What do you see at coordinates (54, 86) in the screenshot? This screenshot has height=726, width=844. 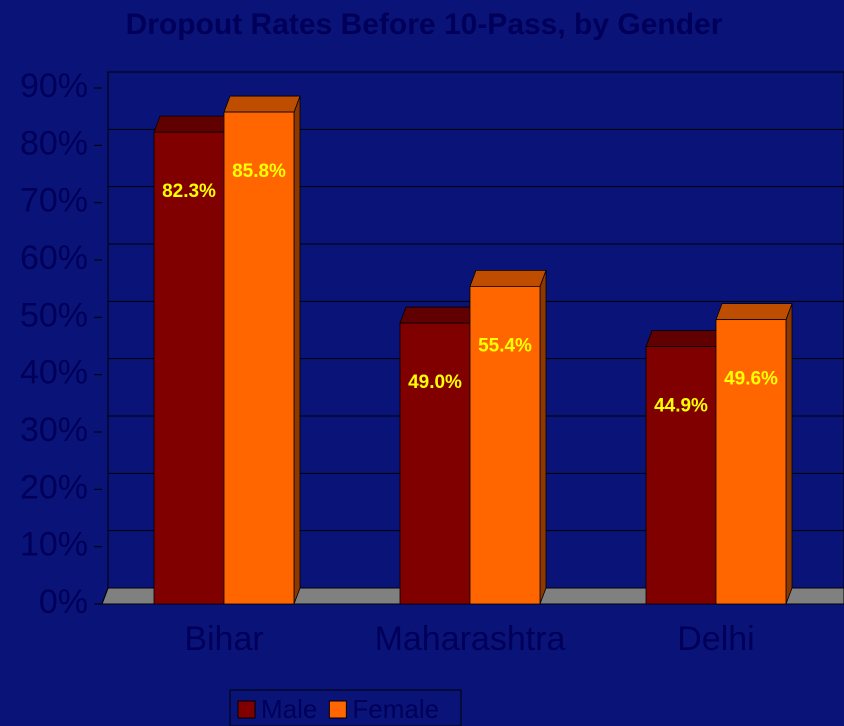 I see `y-tick-label: 90%` at bounding box center [54, 86].